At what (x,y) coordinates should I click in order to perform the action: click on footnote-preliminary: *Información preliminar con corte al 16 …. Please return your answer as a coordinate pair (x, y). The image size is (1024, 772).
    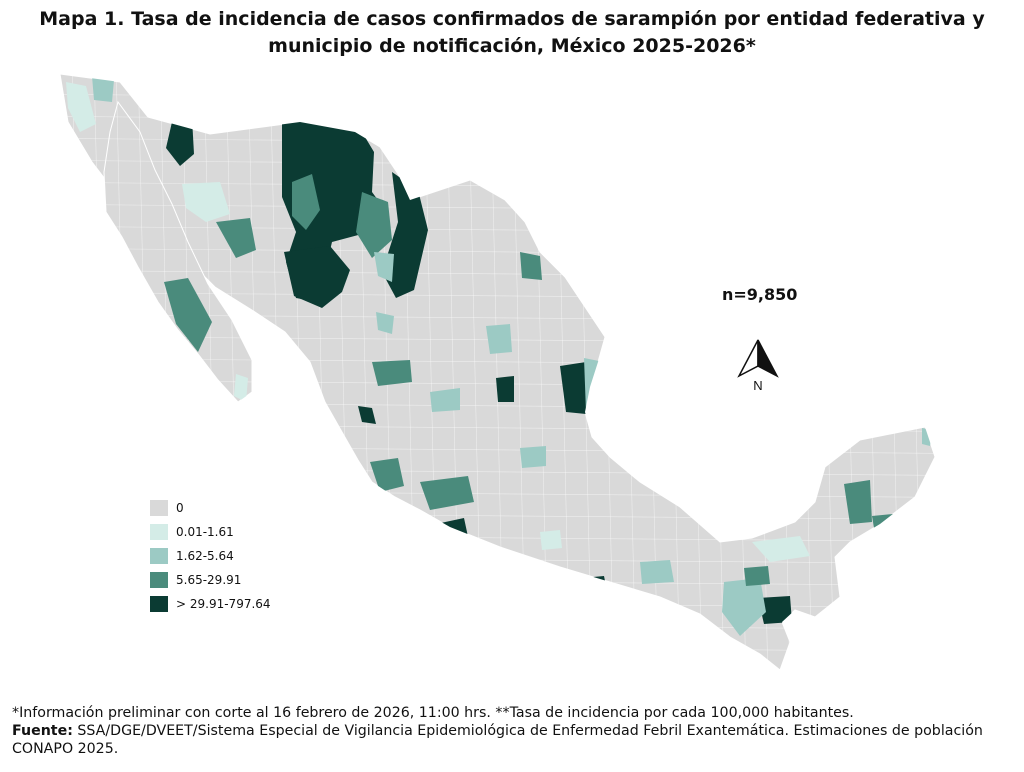
    Looking at the image, I should click on (433, 713).